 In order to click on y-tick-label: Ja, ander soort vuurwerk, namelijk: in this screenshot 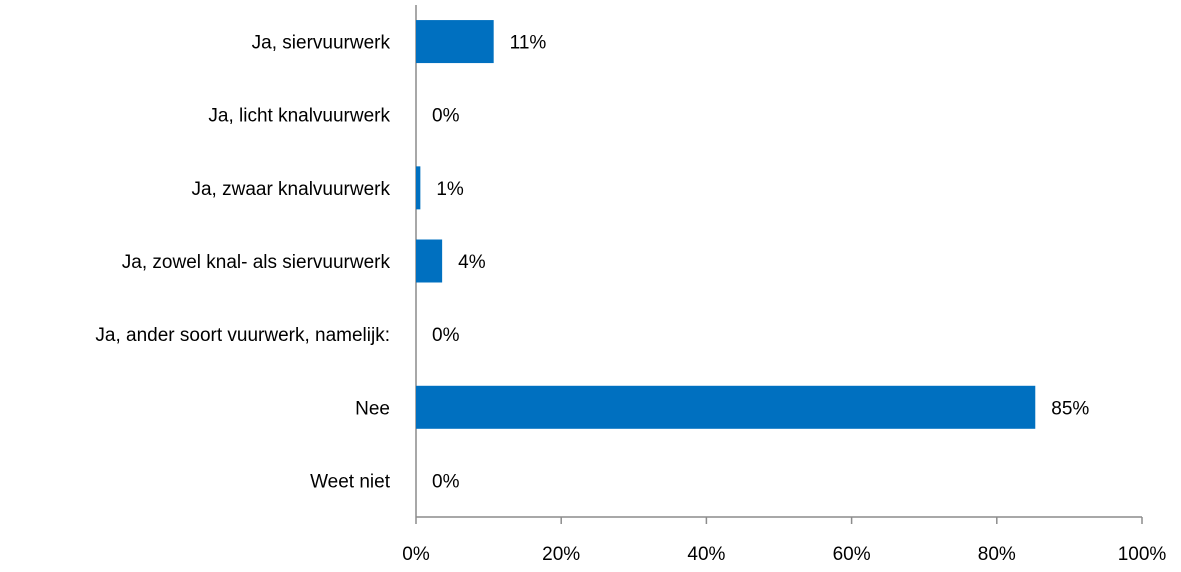, I will do `click(242, 335)`.